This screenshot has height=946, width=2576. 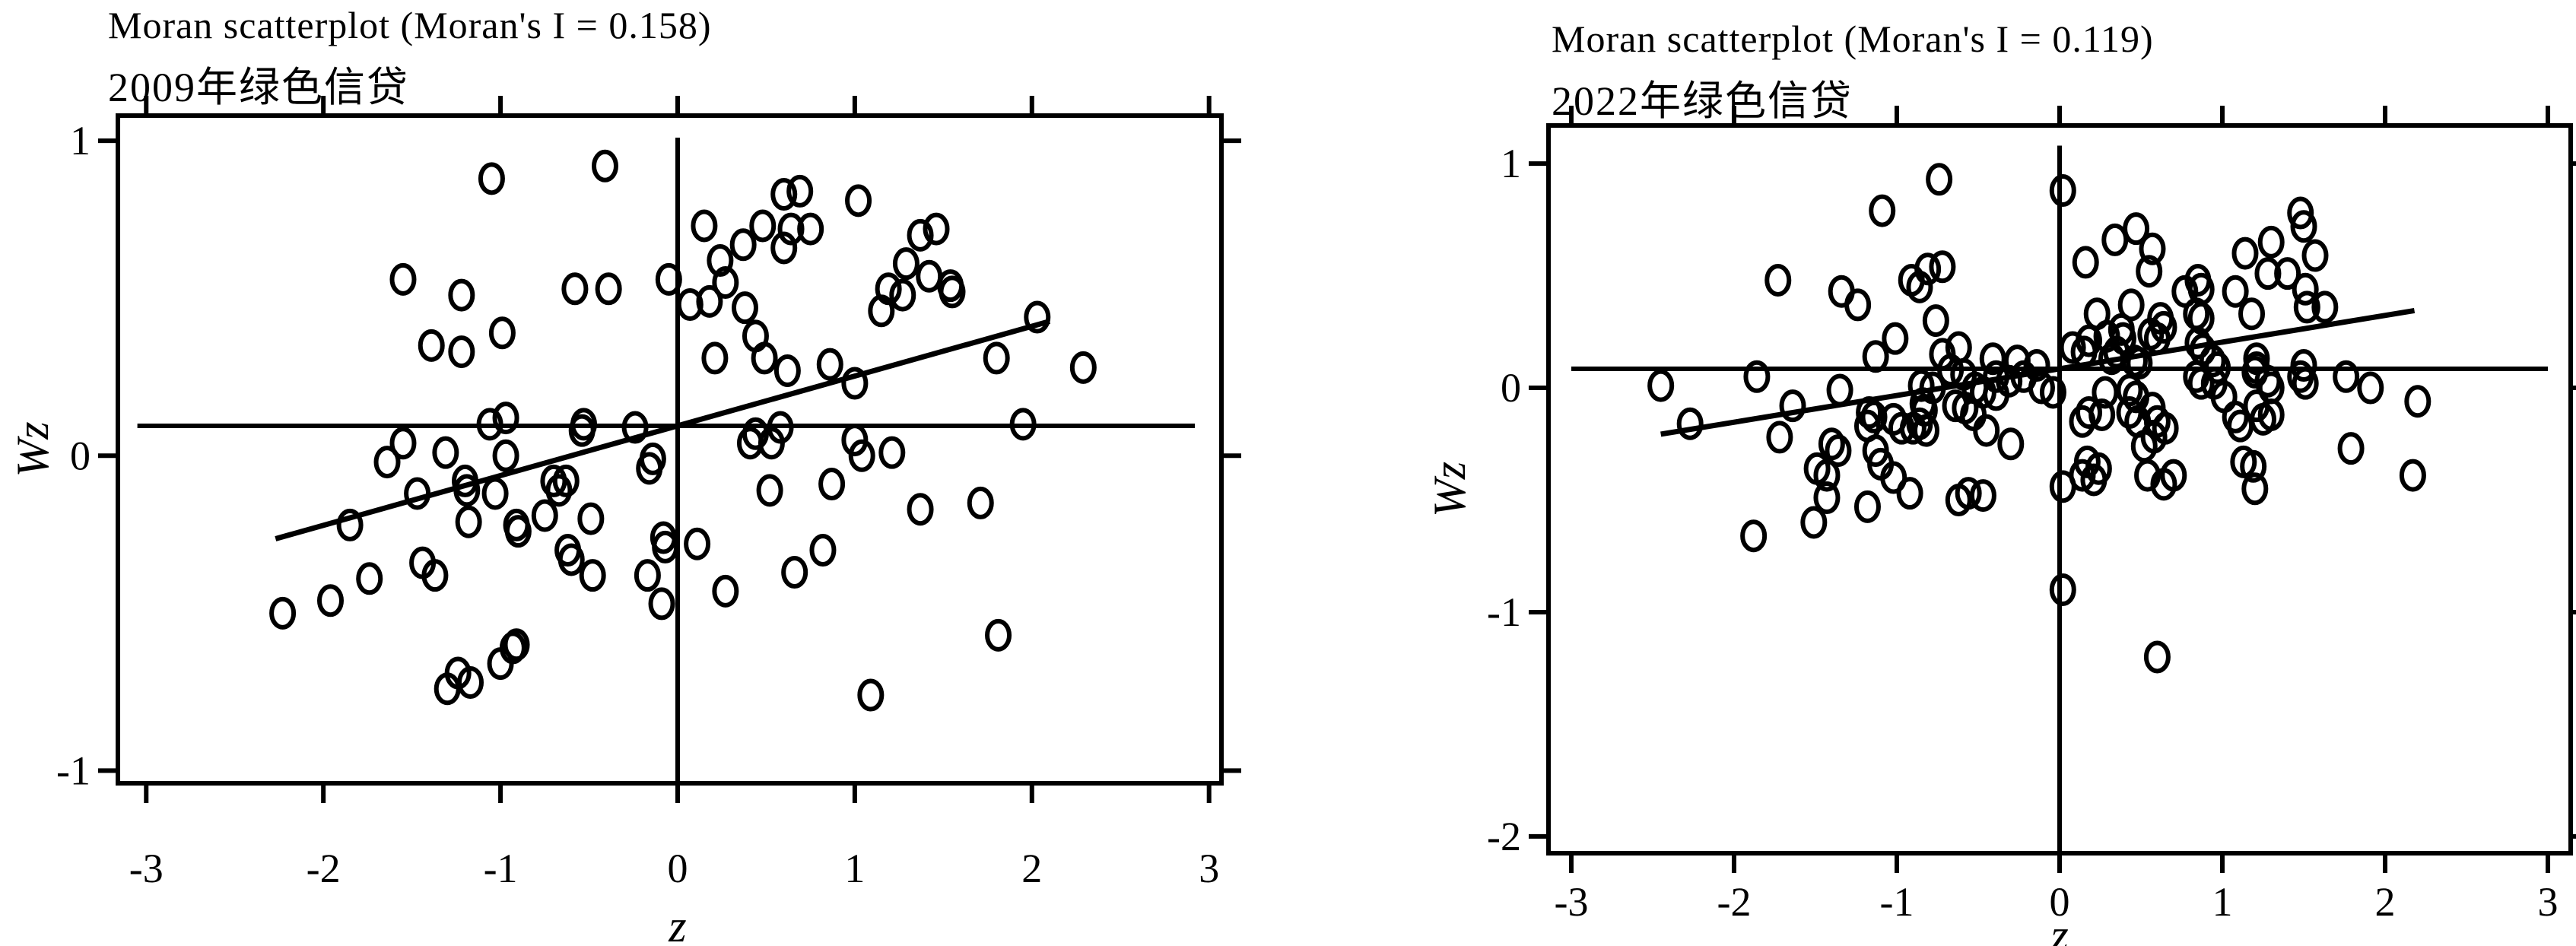 What do you see at coordinates (2548, 902) in the screenshot?
I see `x-tick-label: 3` at bounding box center [2548, 902].